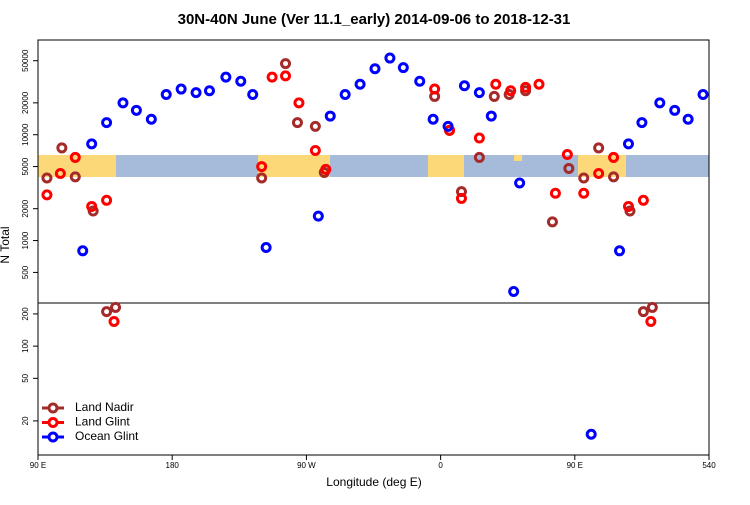  Describe the element at coordinates (102, 422) in the screenshot. I see `legend-label: Land Glint` at that location.